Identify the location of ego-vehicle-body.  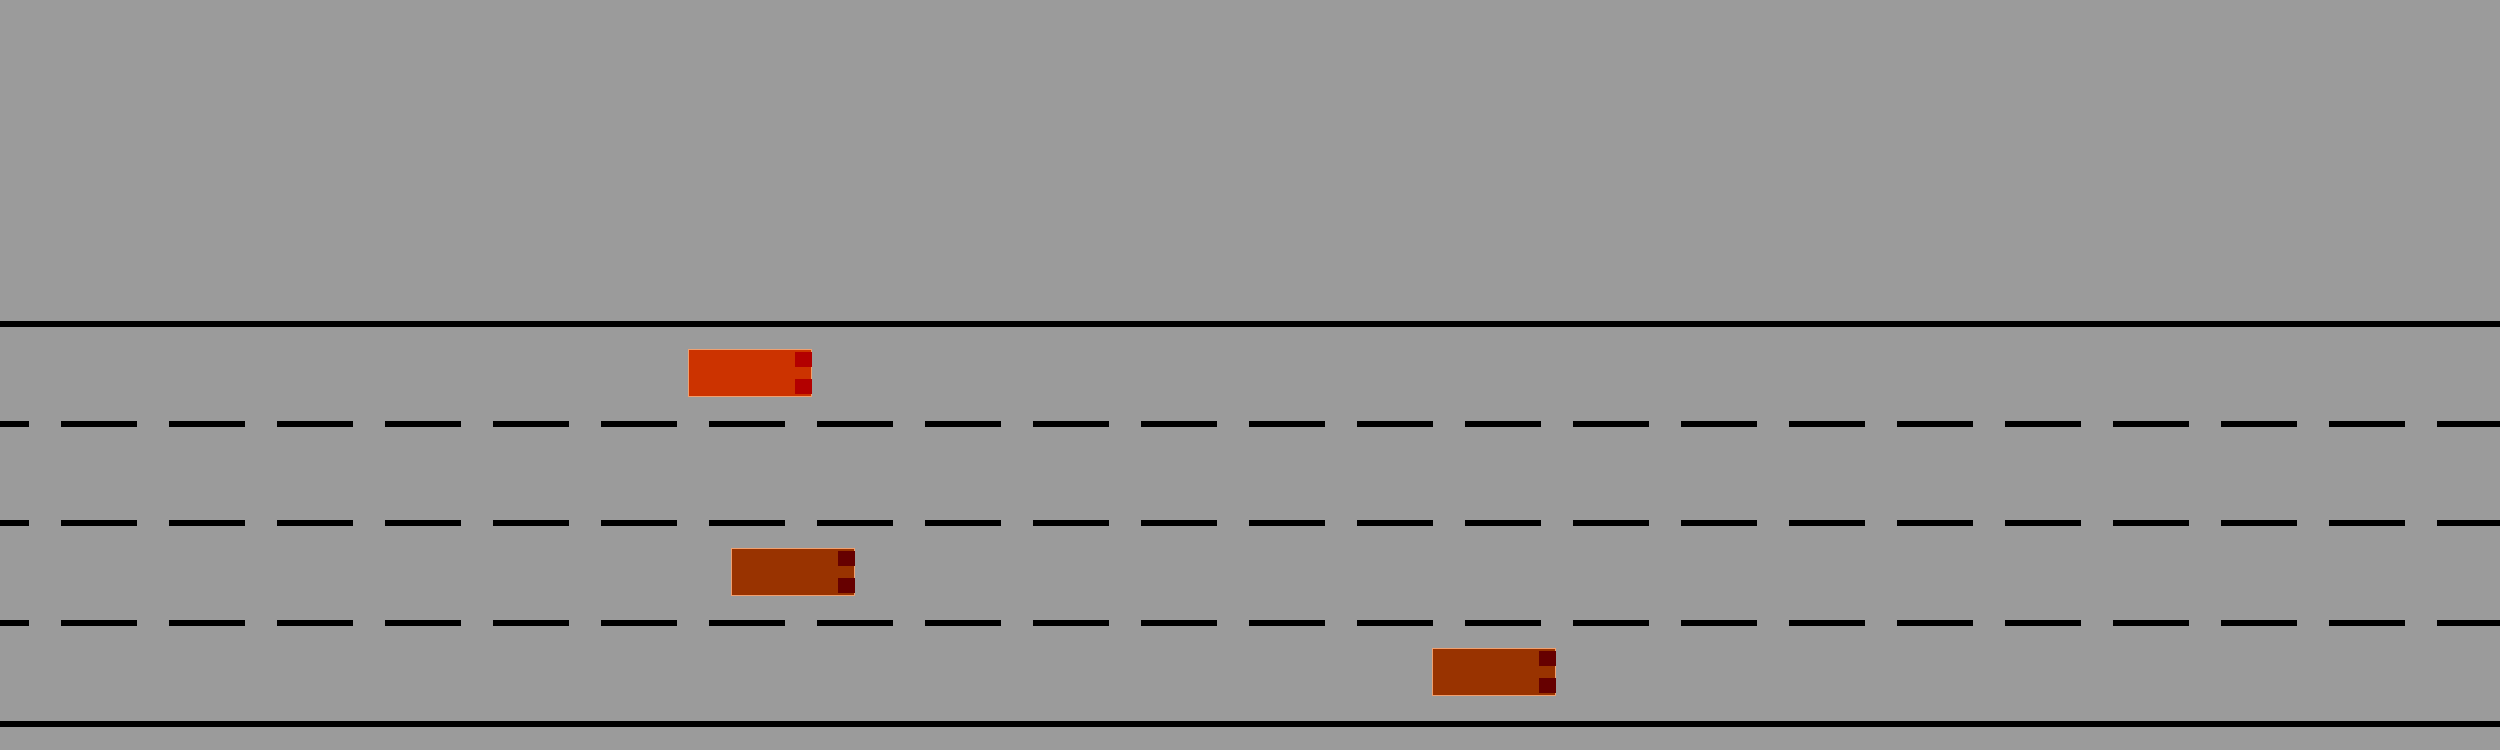
(750, 373).